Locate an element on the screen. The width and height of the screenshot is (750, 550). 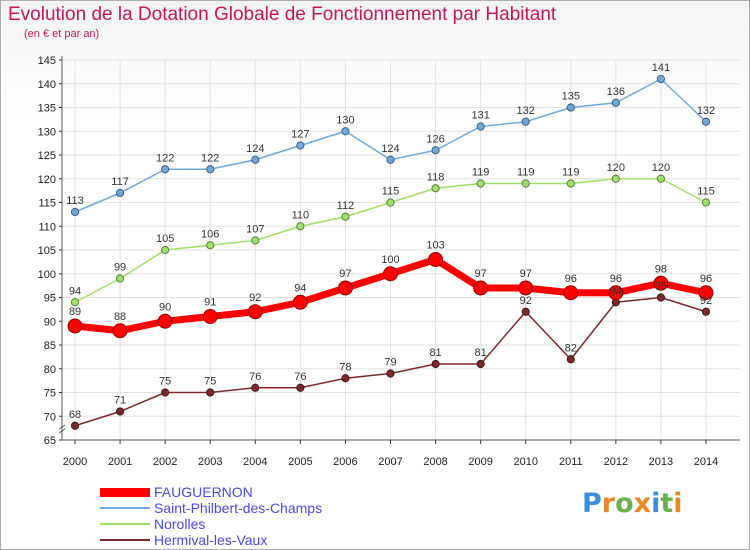
data-label: 135 is located at coordinates (571, 97).